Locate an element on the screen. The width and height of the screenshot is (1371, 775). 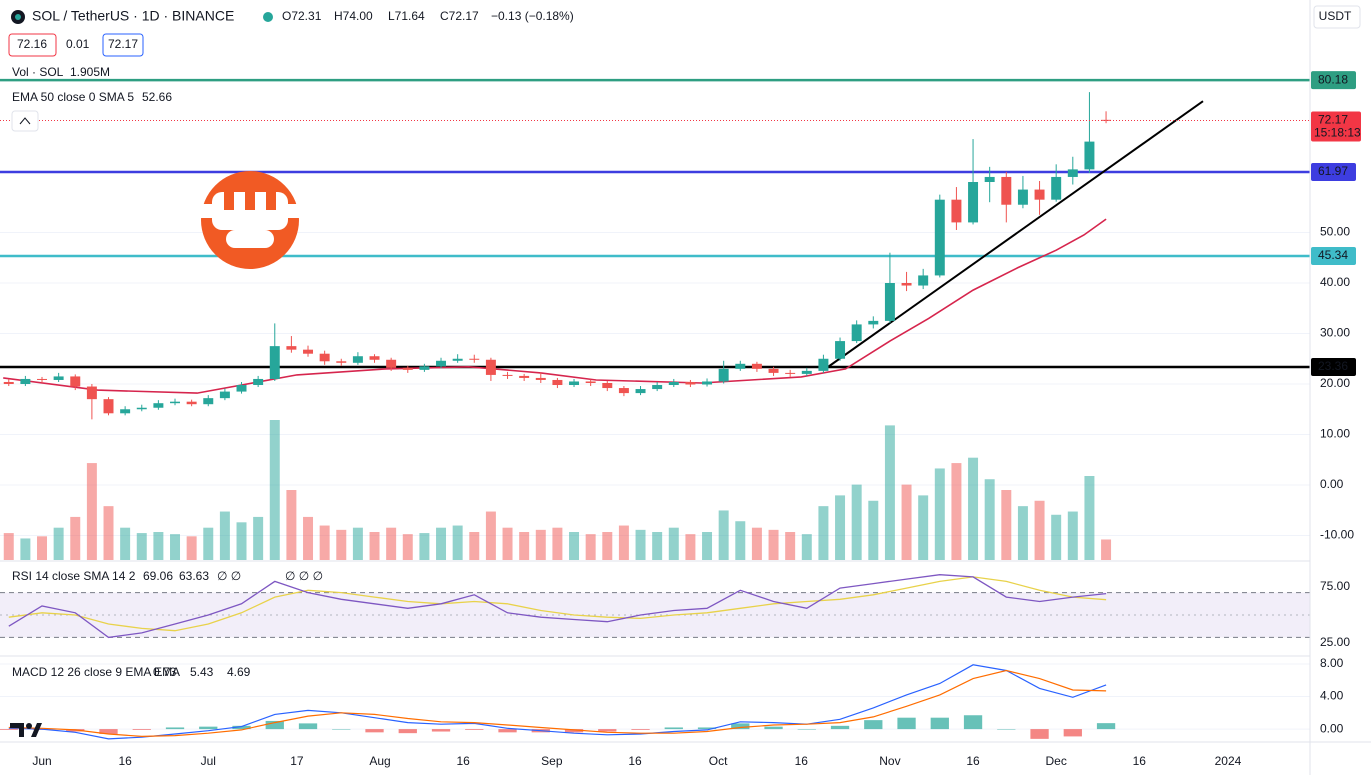
rsi-legend: RSI 14 close SMA 14 2 is located at coordinates (74, 576).